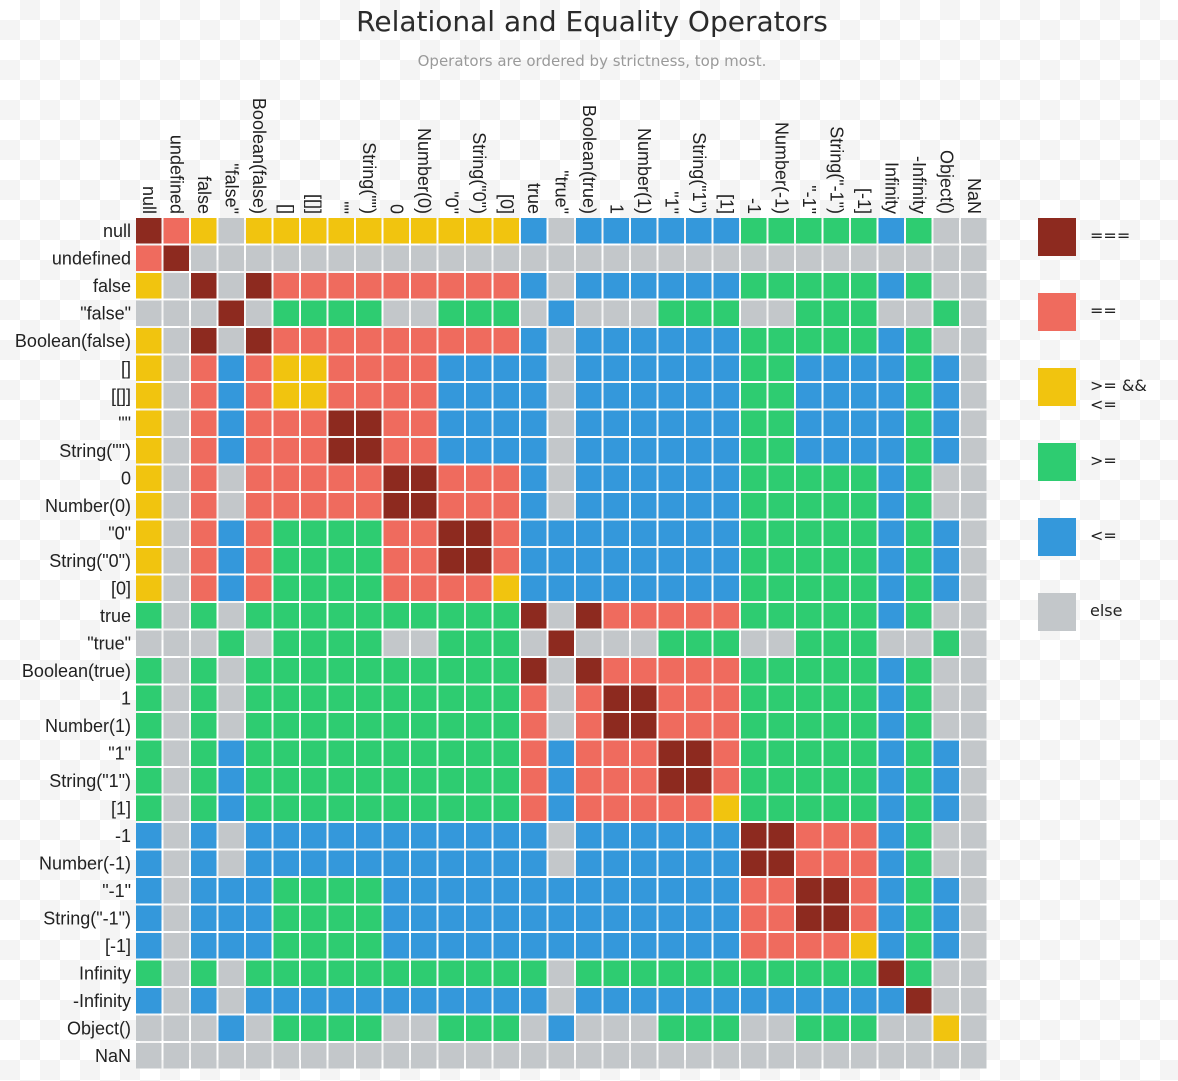  What do you see at coordinates (99, 1028) in the screenshot?
I see `row-label: Object()` at bounding box center [99, 1028].